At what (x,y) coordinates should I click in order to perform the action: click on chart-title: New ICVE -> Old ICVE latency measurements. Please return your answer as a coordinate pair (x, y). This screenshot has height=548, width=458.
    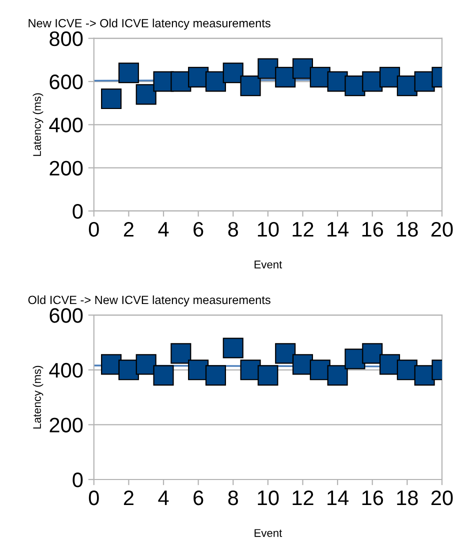
    Looking at the image, I should click on (149, 24).